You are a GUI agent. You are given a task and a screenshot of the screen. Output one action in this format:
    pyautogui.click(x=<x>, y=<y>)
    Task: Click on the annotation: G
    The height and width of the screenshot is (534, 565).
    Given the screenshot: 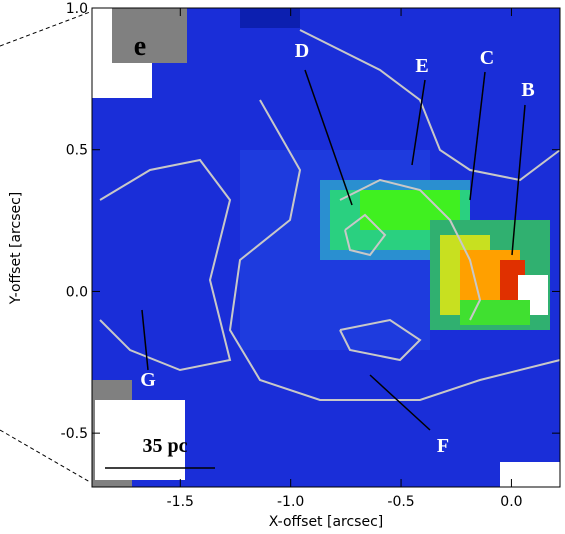 What is the action you would take?
    pyautogui.click(x=148, y=380)
    